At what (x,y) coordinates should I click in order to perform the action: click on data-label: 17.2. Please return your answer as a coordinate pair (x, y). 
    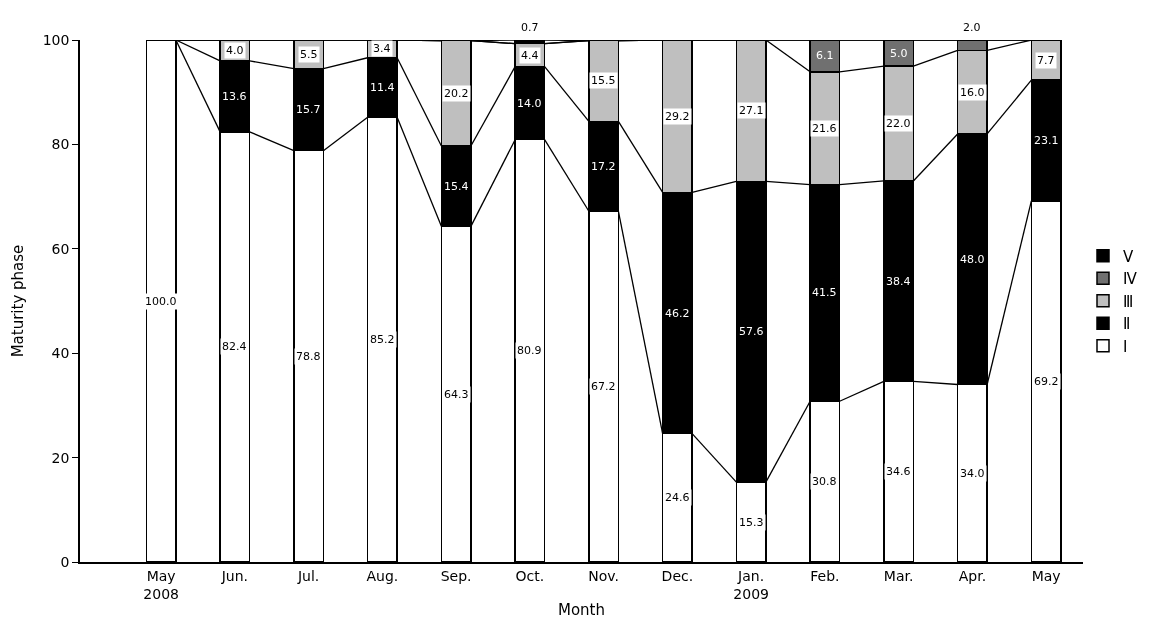
    Looking at the image, I should click on (603, 166).